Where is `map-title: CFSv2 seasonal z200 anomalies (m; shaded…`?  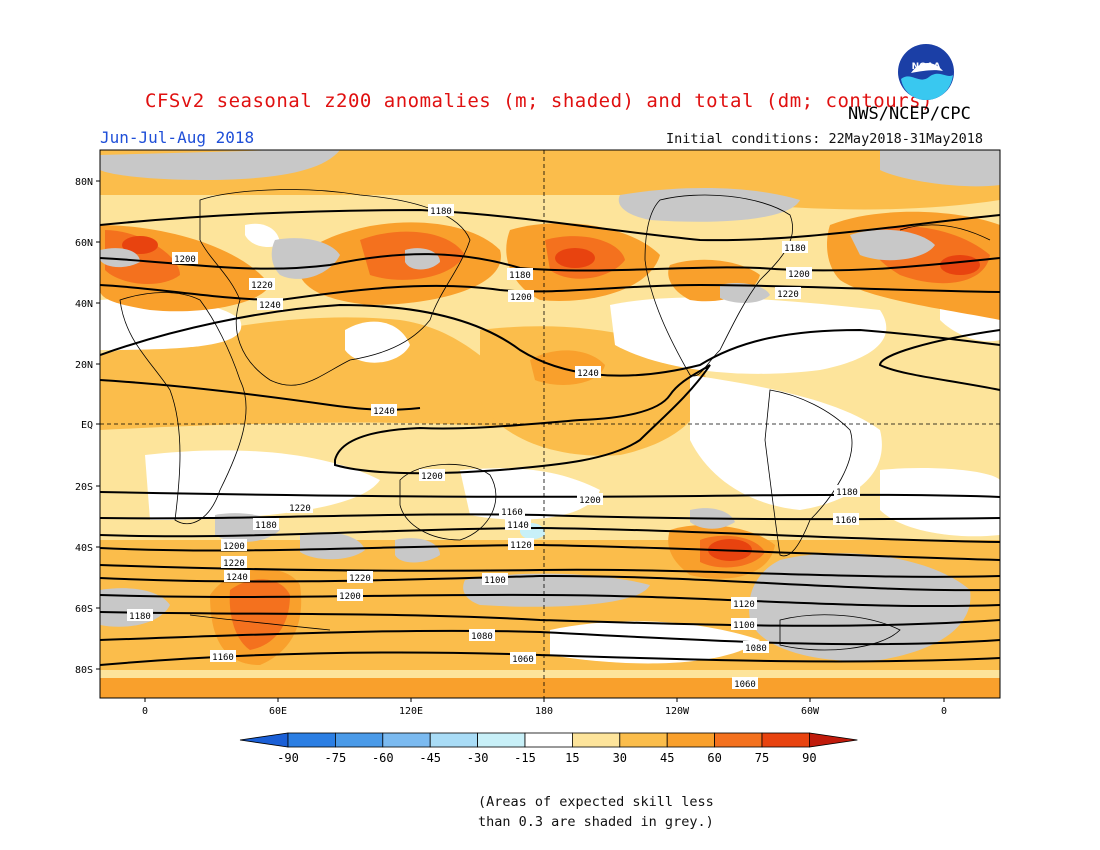
map-title: CFSv2 seasonal z200 anomalies (m; shaded… is located at coordinates (539, 101).